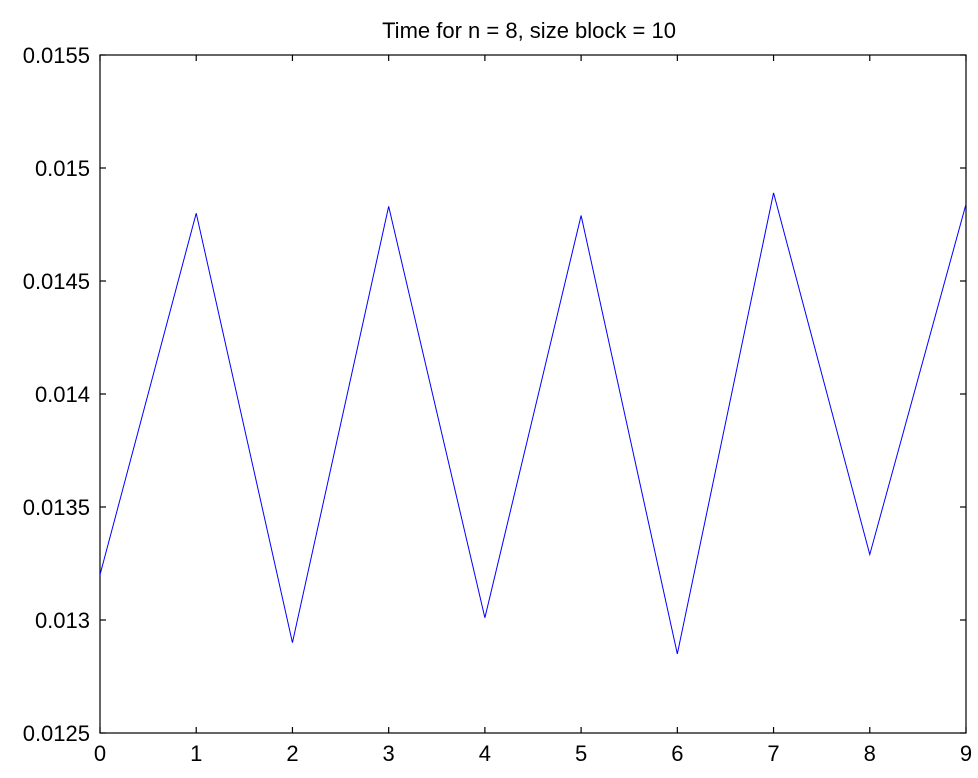 The height and width of the screenshot is (778, 978). Describe the element at coordinates (581, 753) in the screenshot. I see `x-tick-label: 5` at that location.